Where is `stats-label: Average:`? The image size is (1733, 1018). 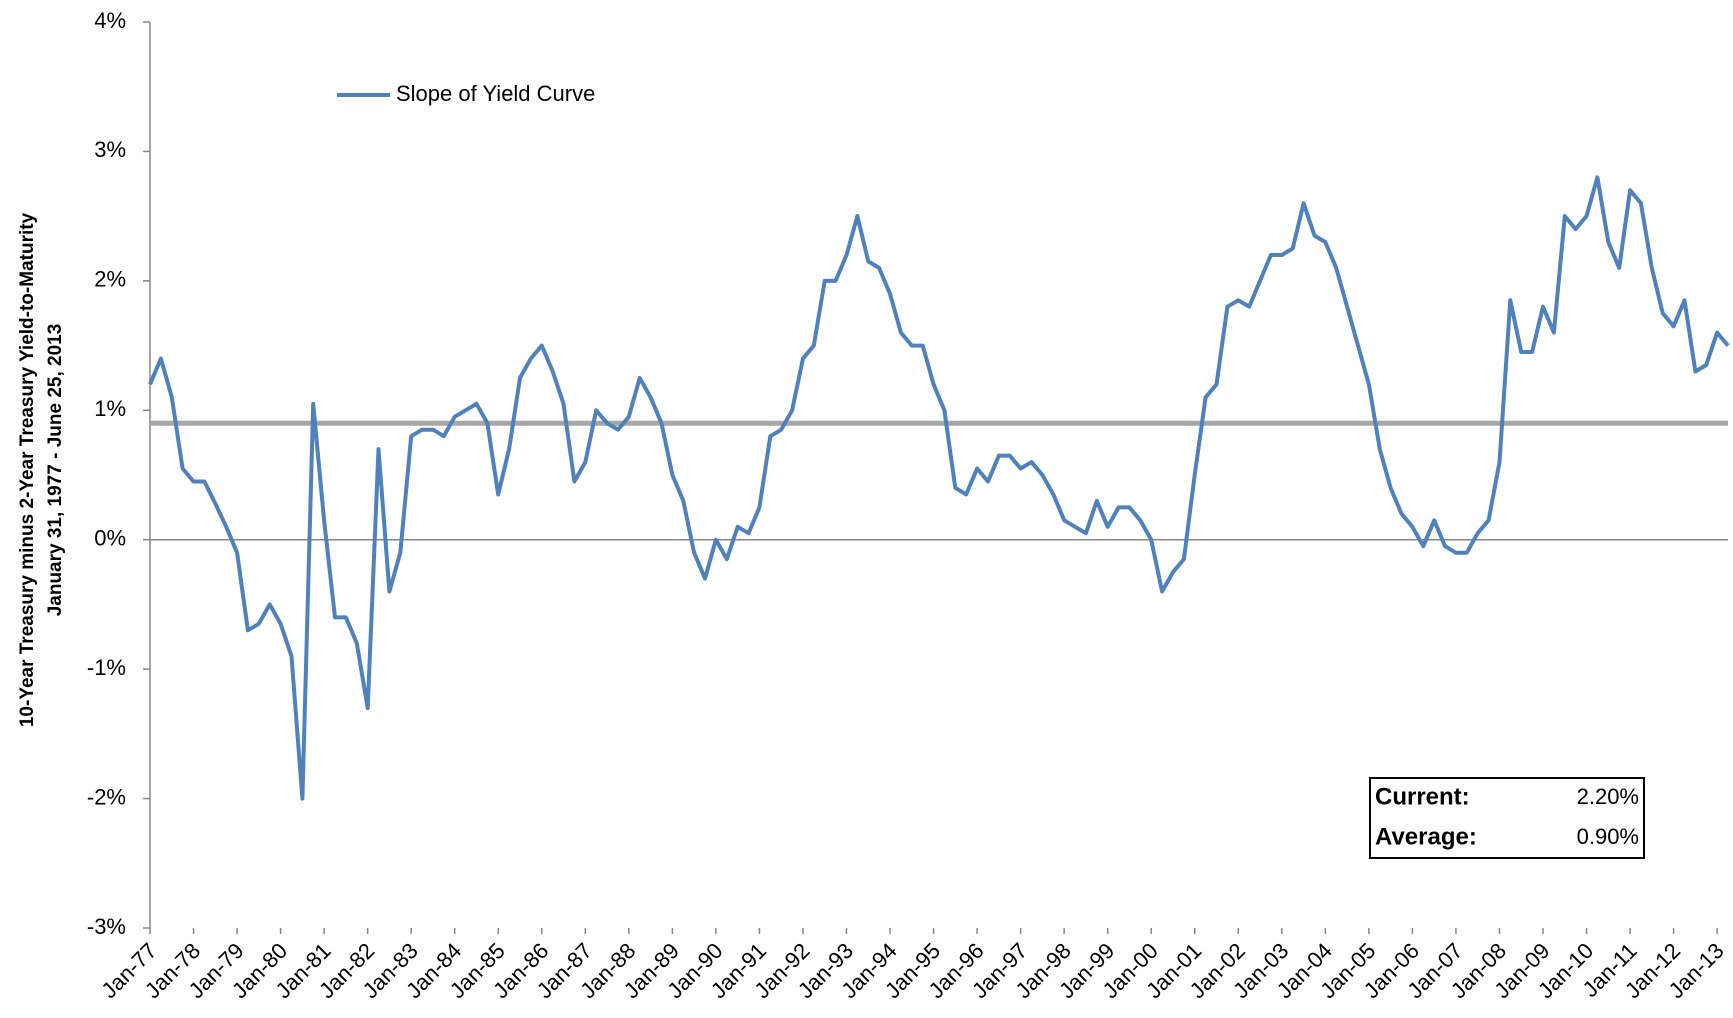 stats-label: Average: is located at coordinates (1426, 836).